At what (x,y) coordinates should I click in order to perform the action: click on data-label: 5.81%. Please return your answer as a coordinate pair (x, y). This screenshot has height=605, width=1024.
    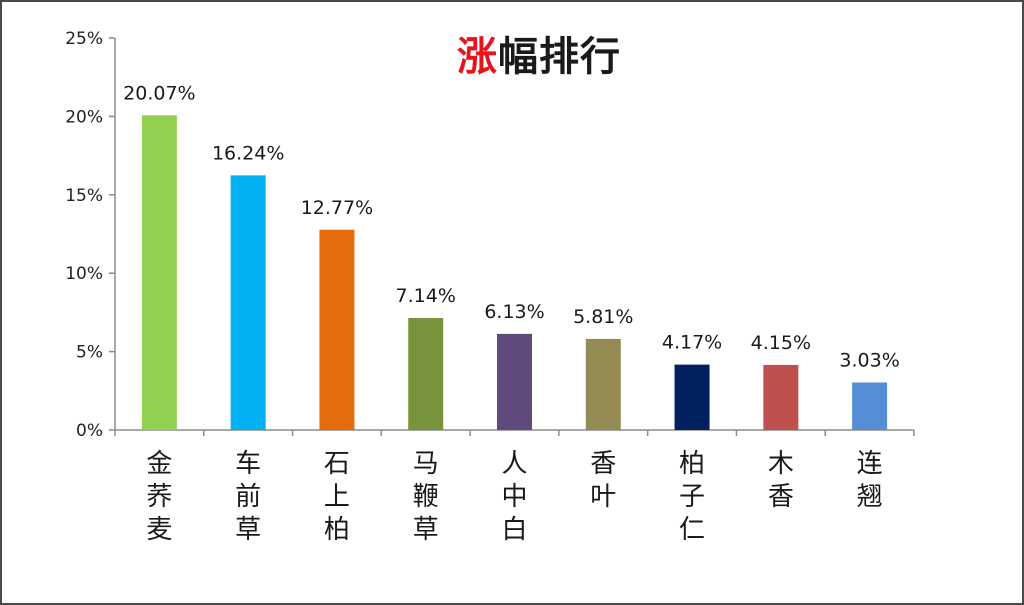
    Looking at the image, I should click on (603, 317).